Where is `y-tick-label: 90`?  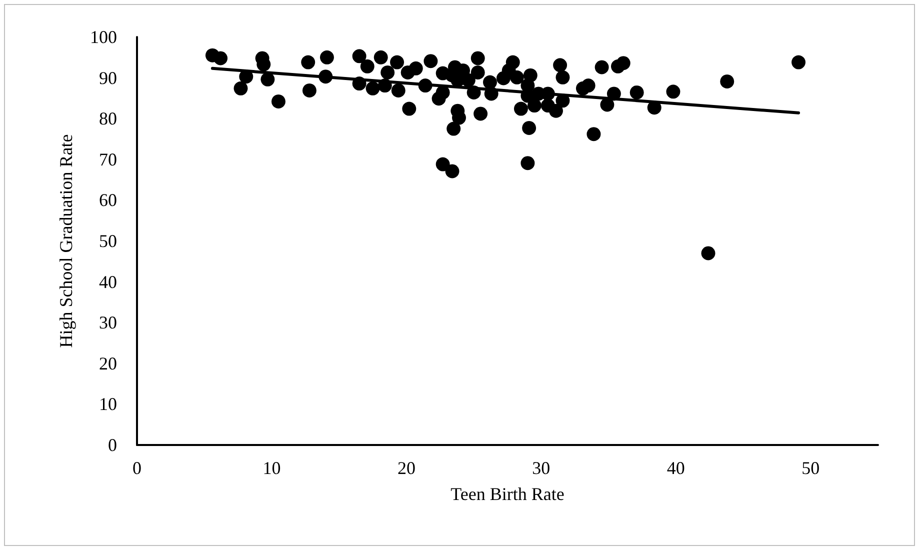
y-tick-label: 90 is located at coordinates (108, 78).